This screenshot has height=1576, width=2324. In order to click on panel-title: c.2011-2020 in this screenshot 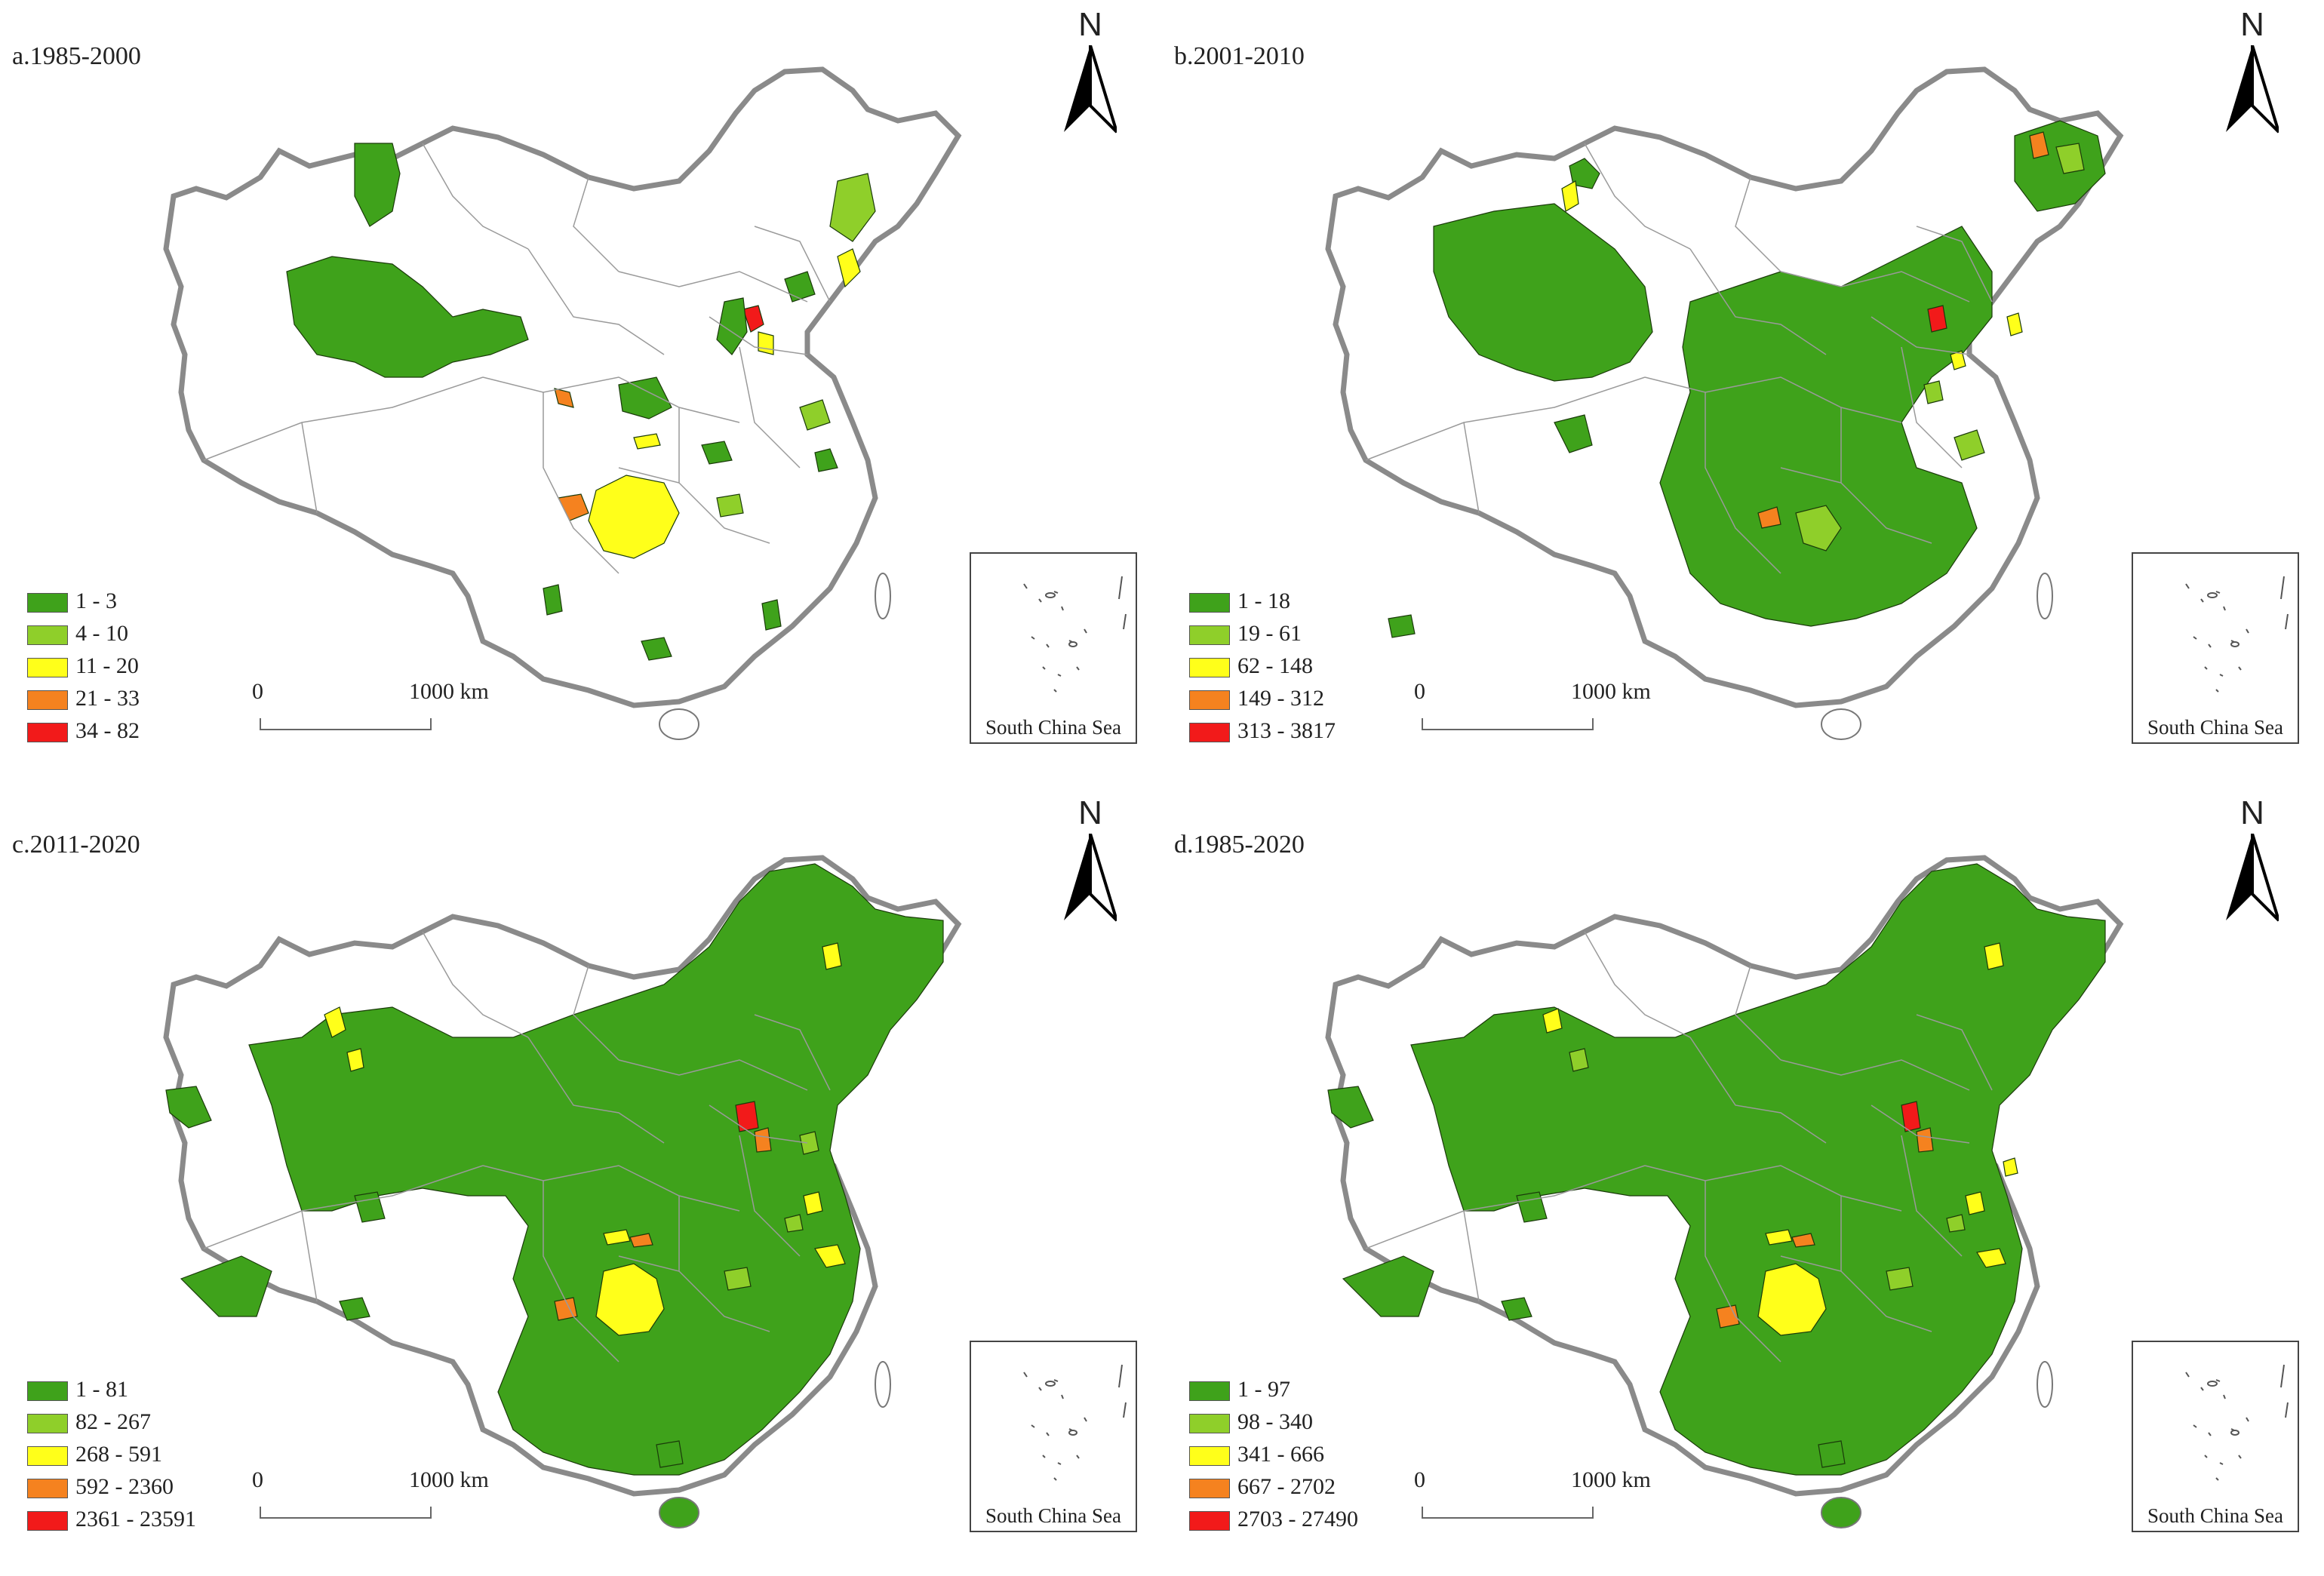, I will do `click(76, 845)`.